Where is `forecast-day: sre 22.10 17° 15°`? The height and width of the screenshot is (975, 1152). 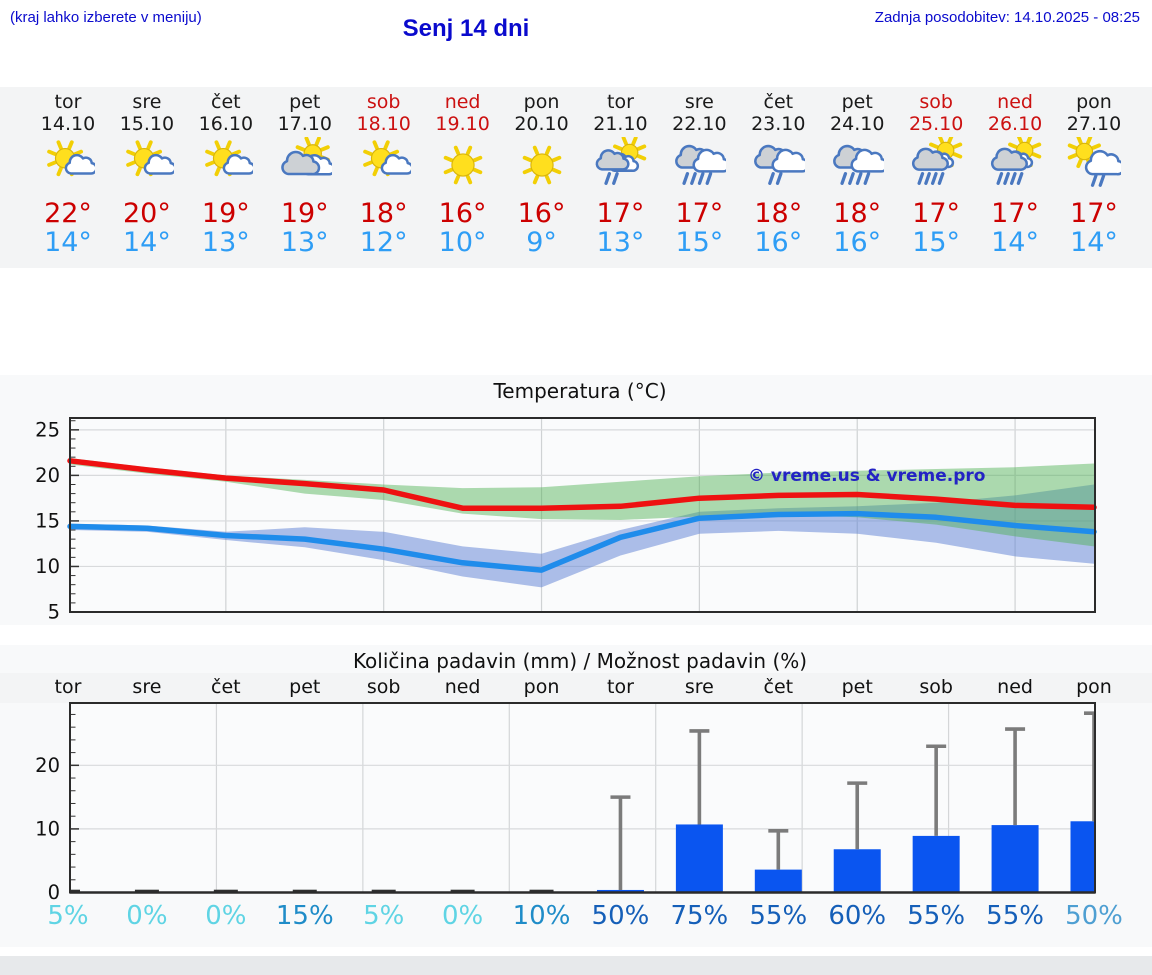 forecast-day: sre 22.10 17° 15° is located at coordinates (699, 172).